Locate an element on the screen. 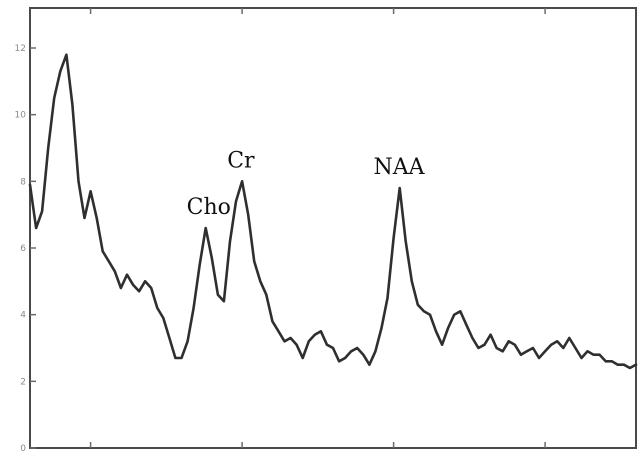  y-tick-label: 0 is located at coordinates (23, 449).